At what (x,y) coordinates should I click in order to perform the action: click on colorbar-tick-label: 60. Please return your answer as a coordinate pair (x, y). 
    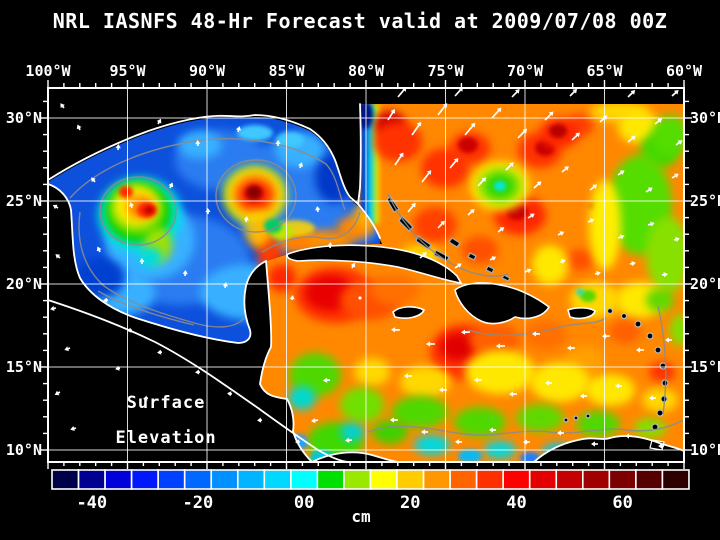
    Looking at the image, I should click on (622, 503).